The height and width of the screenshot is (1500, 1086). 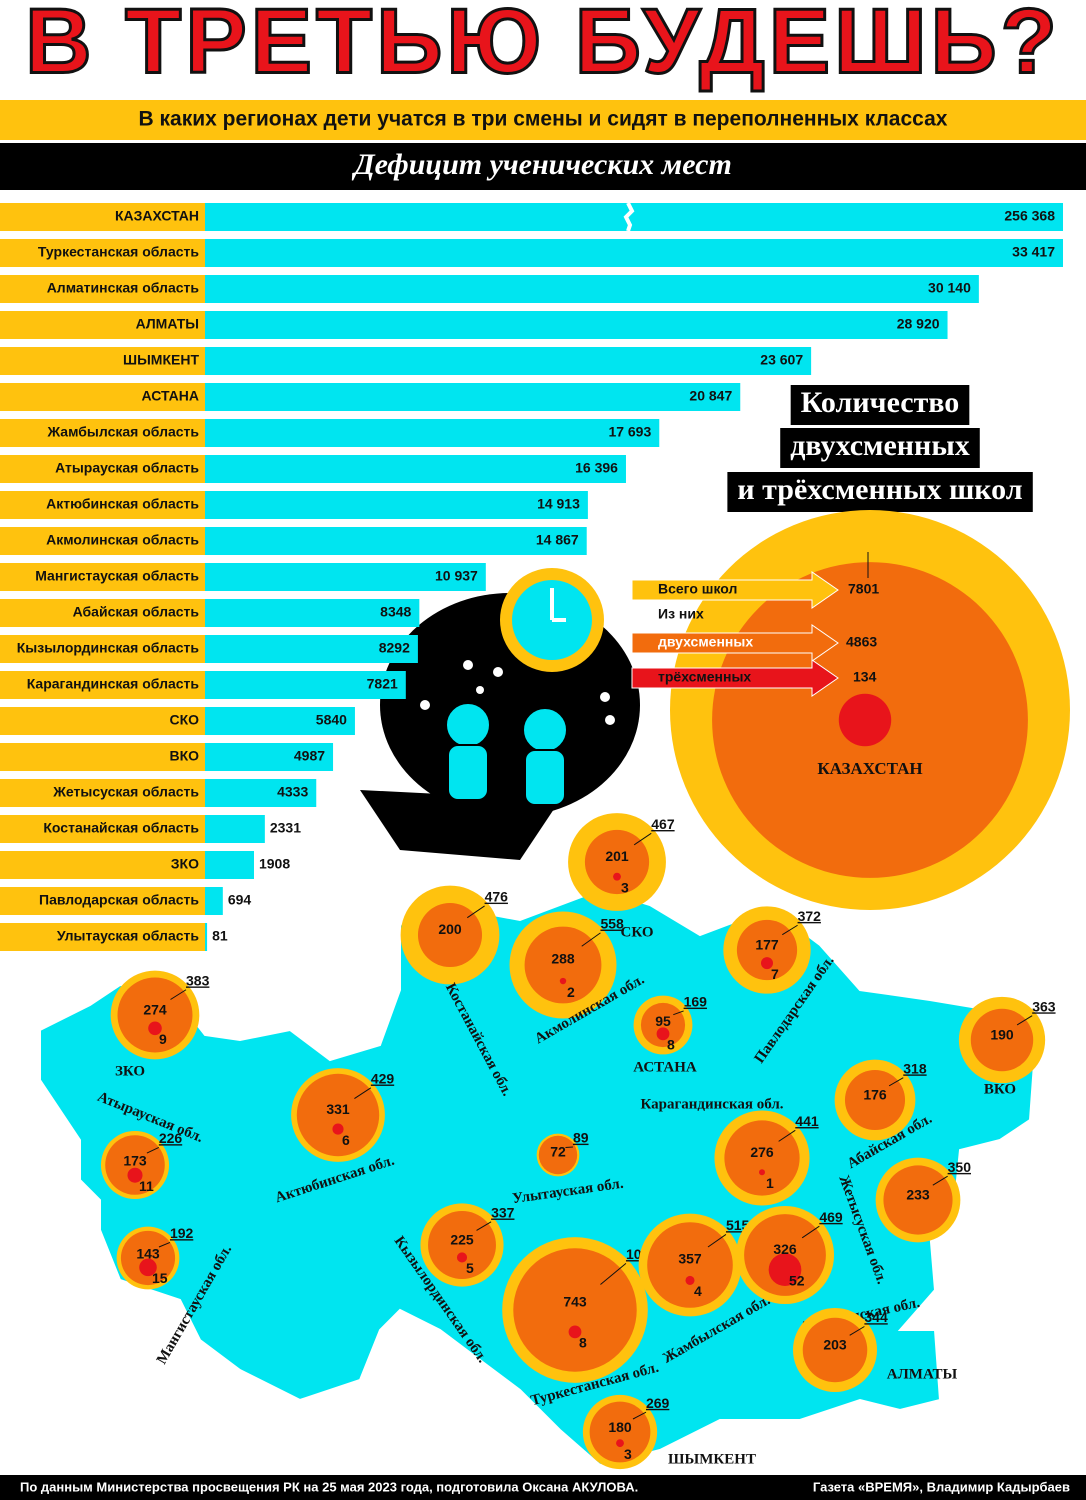 I want to click on category-label: ШЫМКЕНТ, so click(x=161, y=360).